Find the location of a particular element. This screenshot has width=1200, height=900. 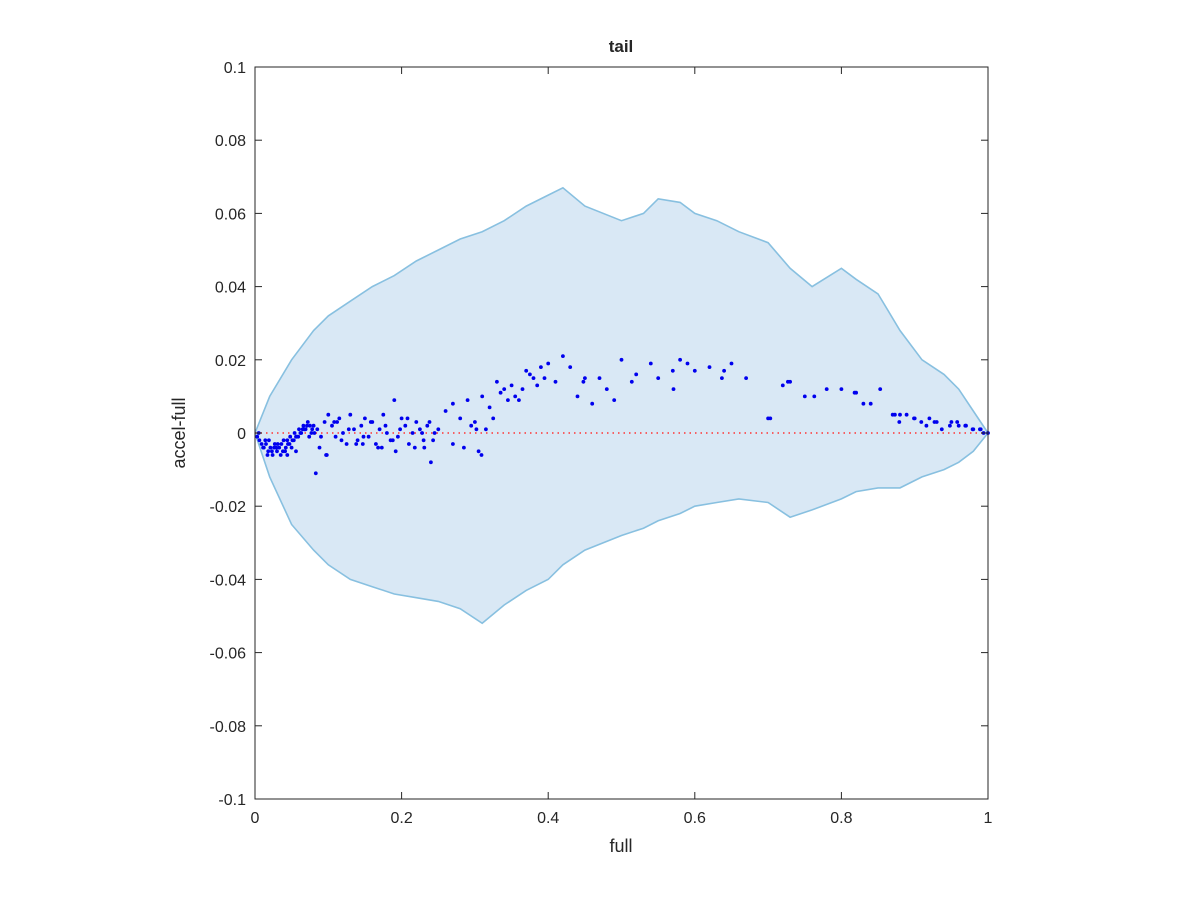

y-tick-label: -0.08 is located at coordinates (228, 727).